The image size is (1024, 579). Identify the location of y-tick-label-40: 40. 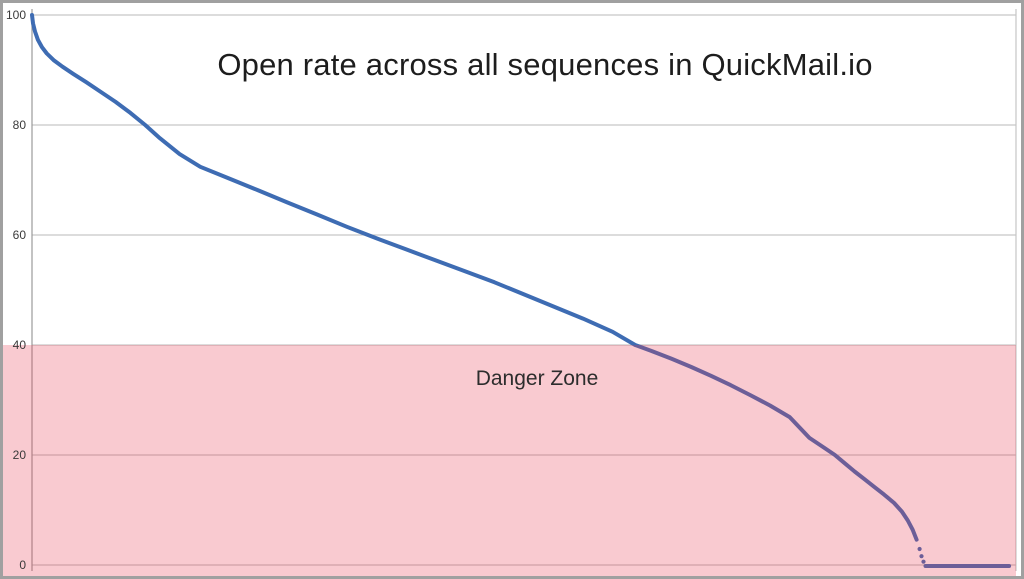
(20, 345).